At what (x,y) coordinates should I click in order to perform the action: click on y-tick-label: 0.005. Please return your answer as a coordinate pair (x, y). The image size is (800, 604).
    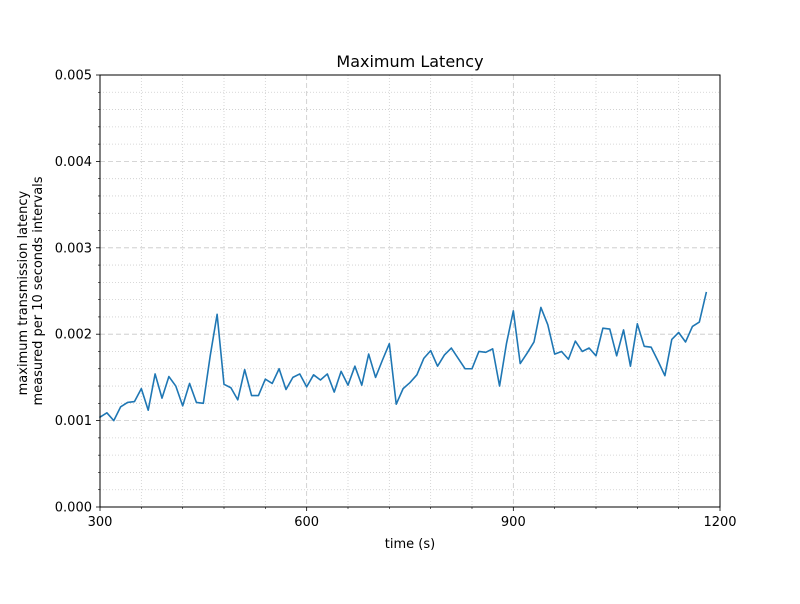
    Looking at the image, I should click on (73, 76).